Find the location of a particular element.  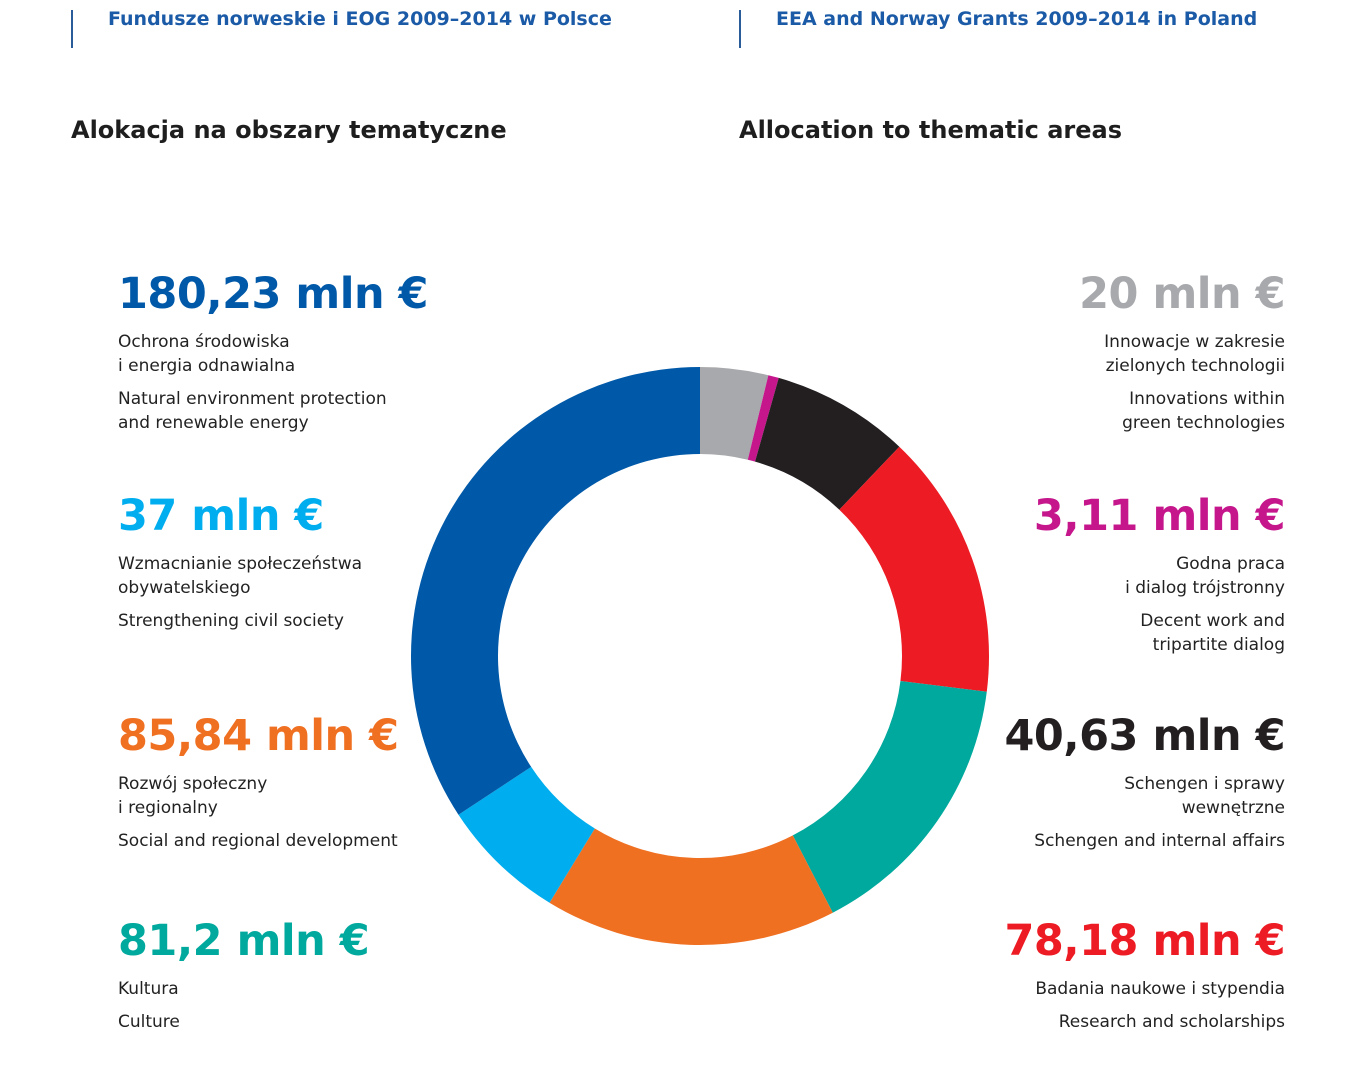

entry-culture: 81,2 mln € Kultura Culture is located at coordinates (338, 975).